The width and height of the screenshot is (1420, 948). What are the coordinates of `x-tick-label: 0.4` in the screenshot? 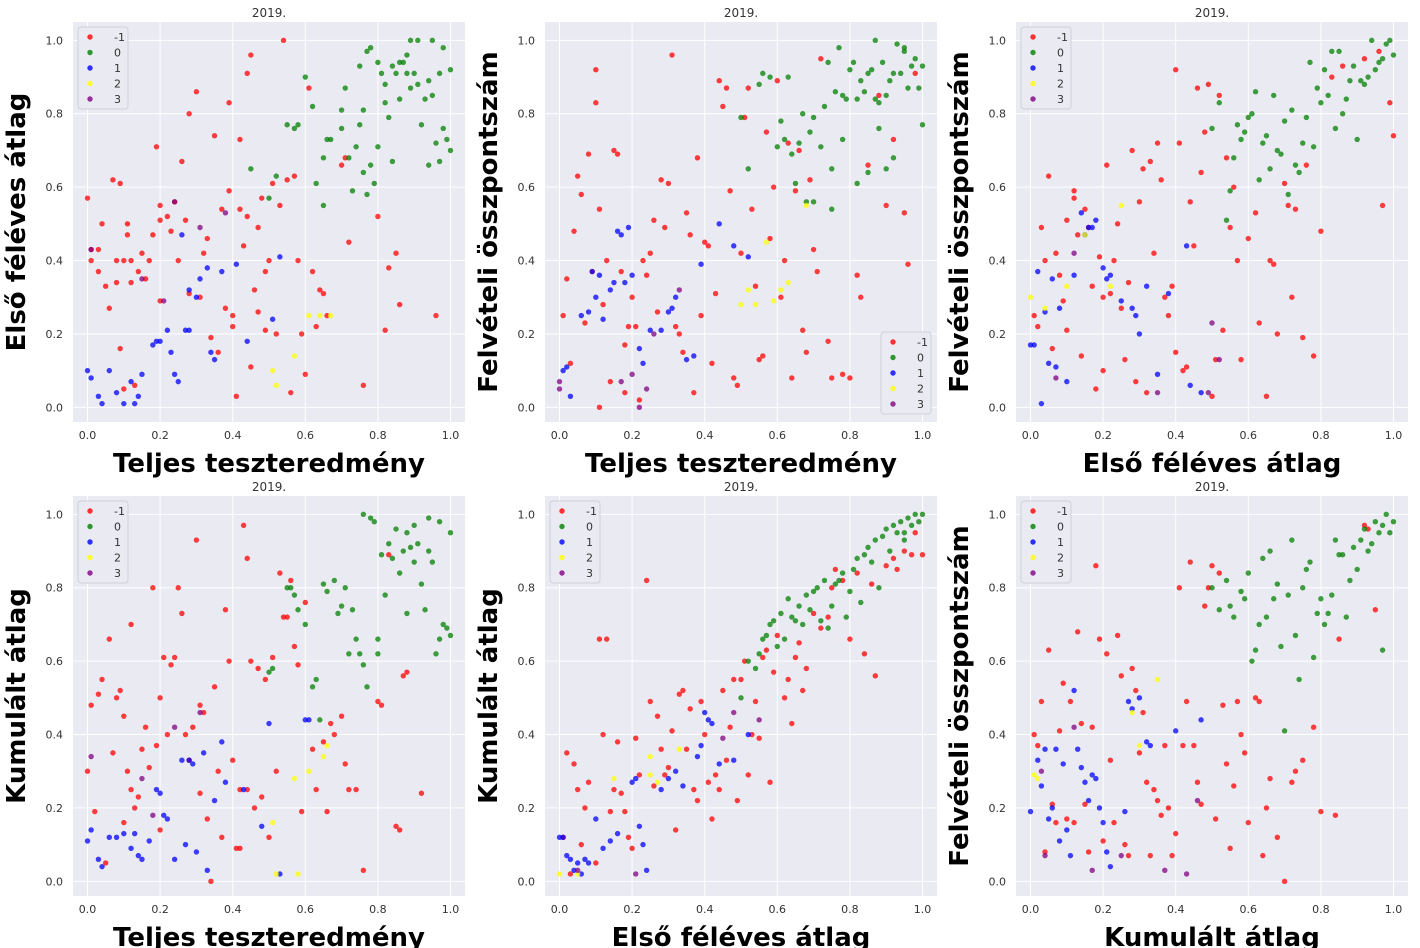 It's located at (705, 909).